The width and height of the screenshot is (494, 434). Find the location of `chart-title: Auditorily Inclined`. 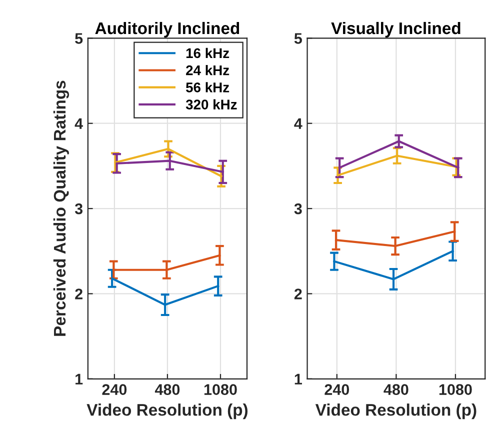

chart-title: Auditorily Inclined is located at coordinates (167, 30).